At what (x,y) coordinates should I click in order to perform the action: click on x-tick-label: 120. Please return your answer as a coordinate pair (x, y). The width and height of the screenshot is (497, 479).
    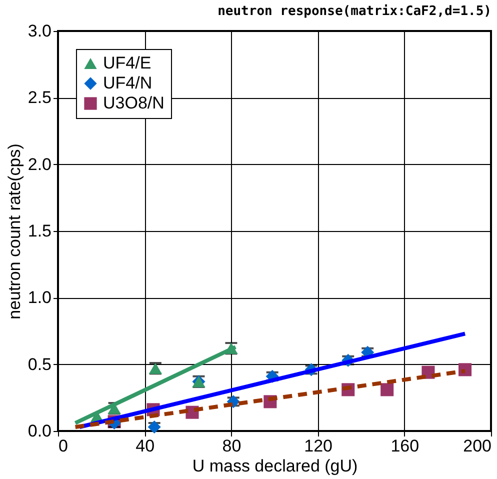
    Looking at the image, I should click on (318, 446).